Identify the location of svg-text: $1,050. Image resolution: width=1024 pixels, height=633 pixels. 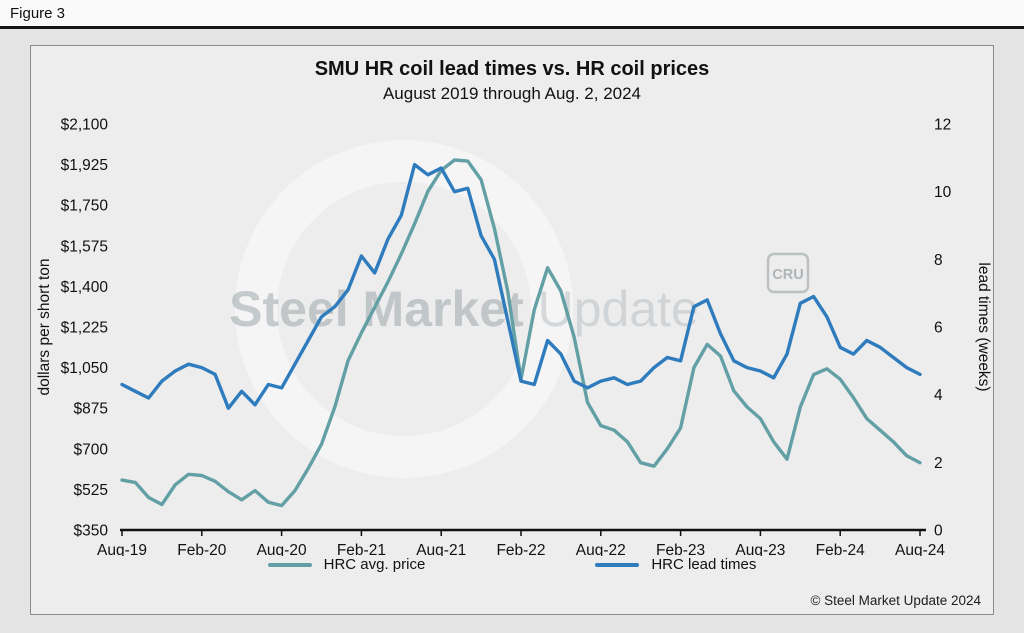
(85, 368).